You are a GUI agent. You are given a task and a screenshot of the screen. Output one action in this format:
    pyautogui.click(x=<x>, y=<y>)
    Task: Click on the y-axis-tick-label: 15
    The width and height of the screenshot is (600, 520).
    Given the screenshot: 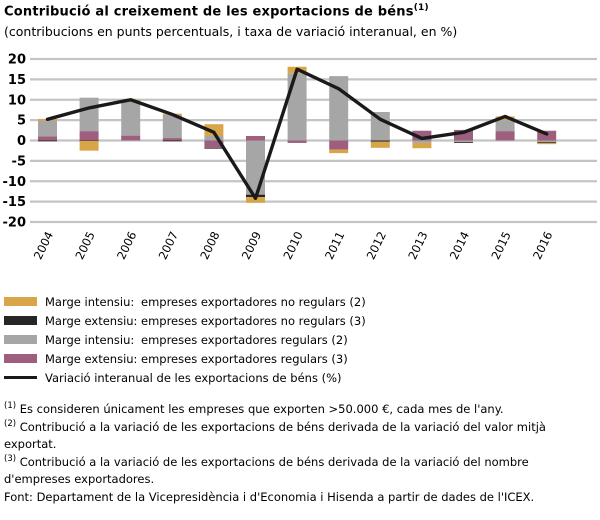 What is the action you would take?
    pyautogui.click(x=17, y=80)
    